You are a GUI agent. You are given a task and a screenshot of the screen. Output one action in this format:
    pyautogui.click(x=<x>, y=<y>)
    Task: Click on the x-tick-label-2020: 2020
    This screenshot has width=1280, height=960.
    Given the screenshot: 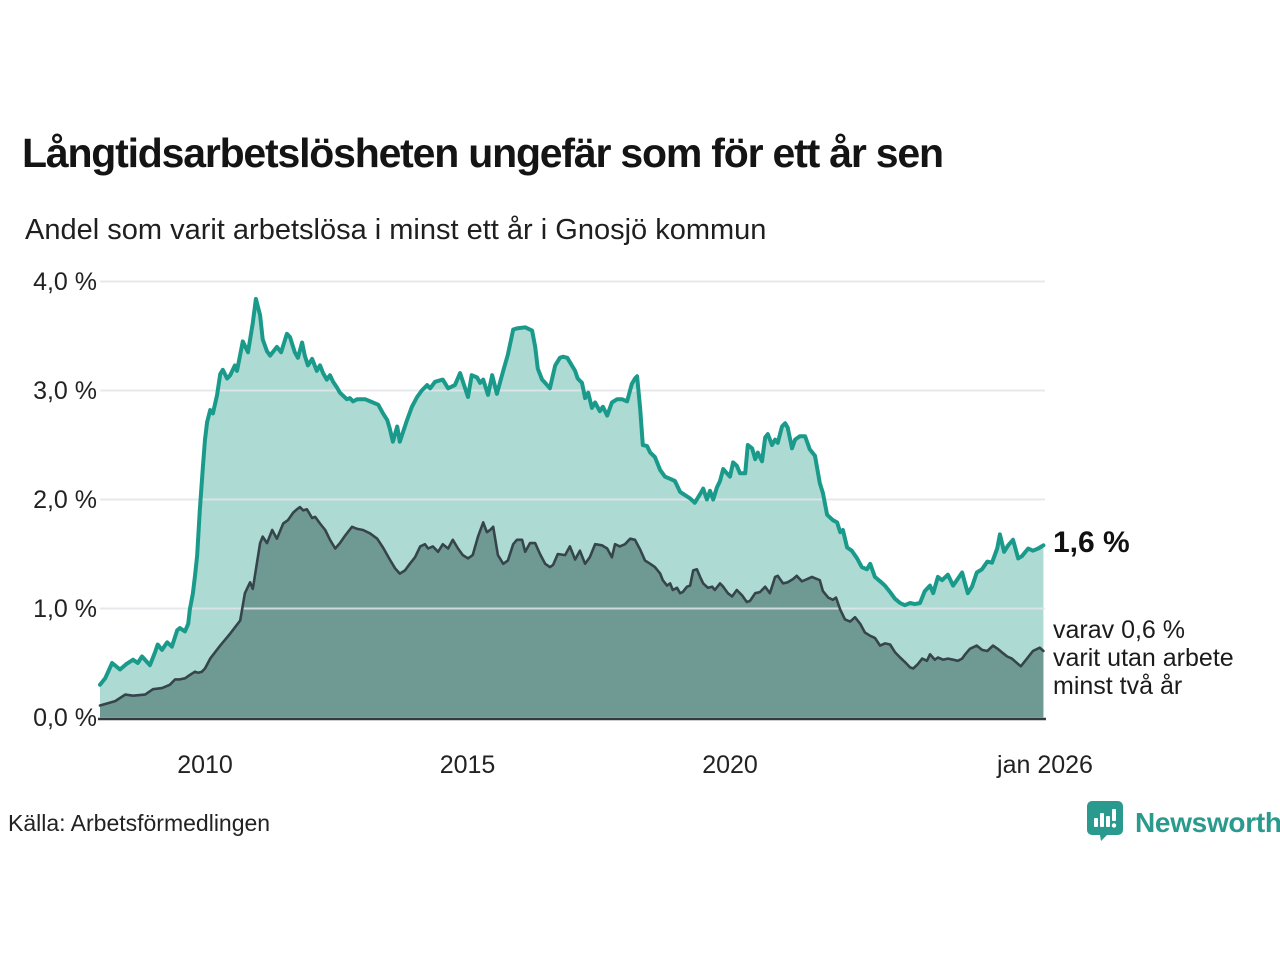 What is the action you would take?
    pyautogui.click(x=730, y=765)
    